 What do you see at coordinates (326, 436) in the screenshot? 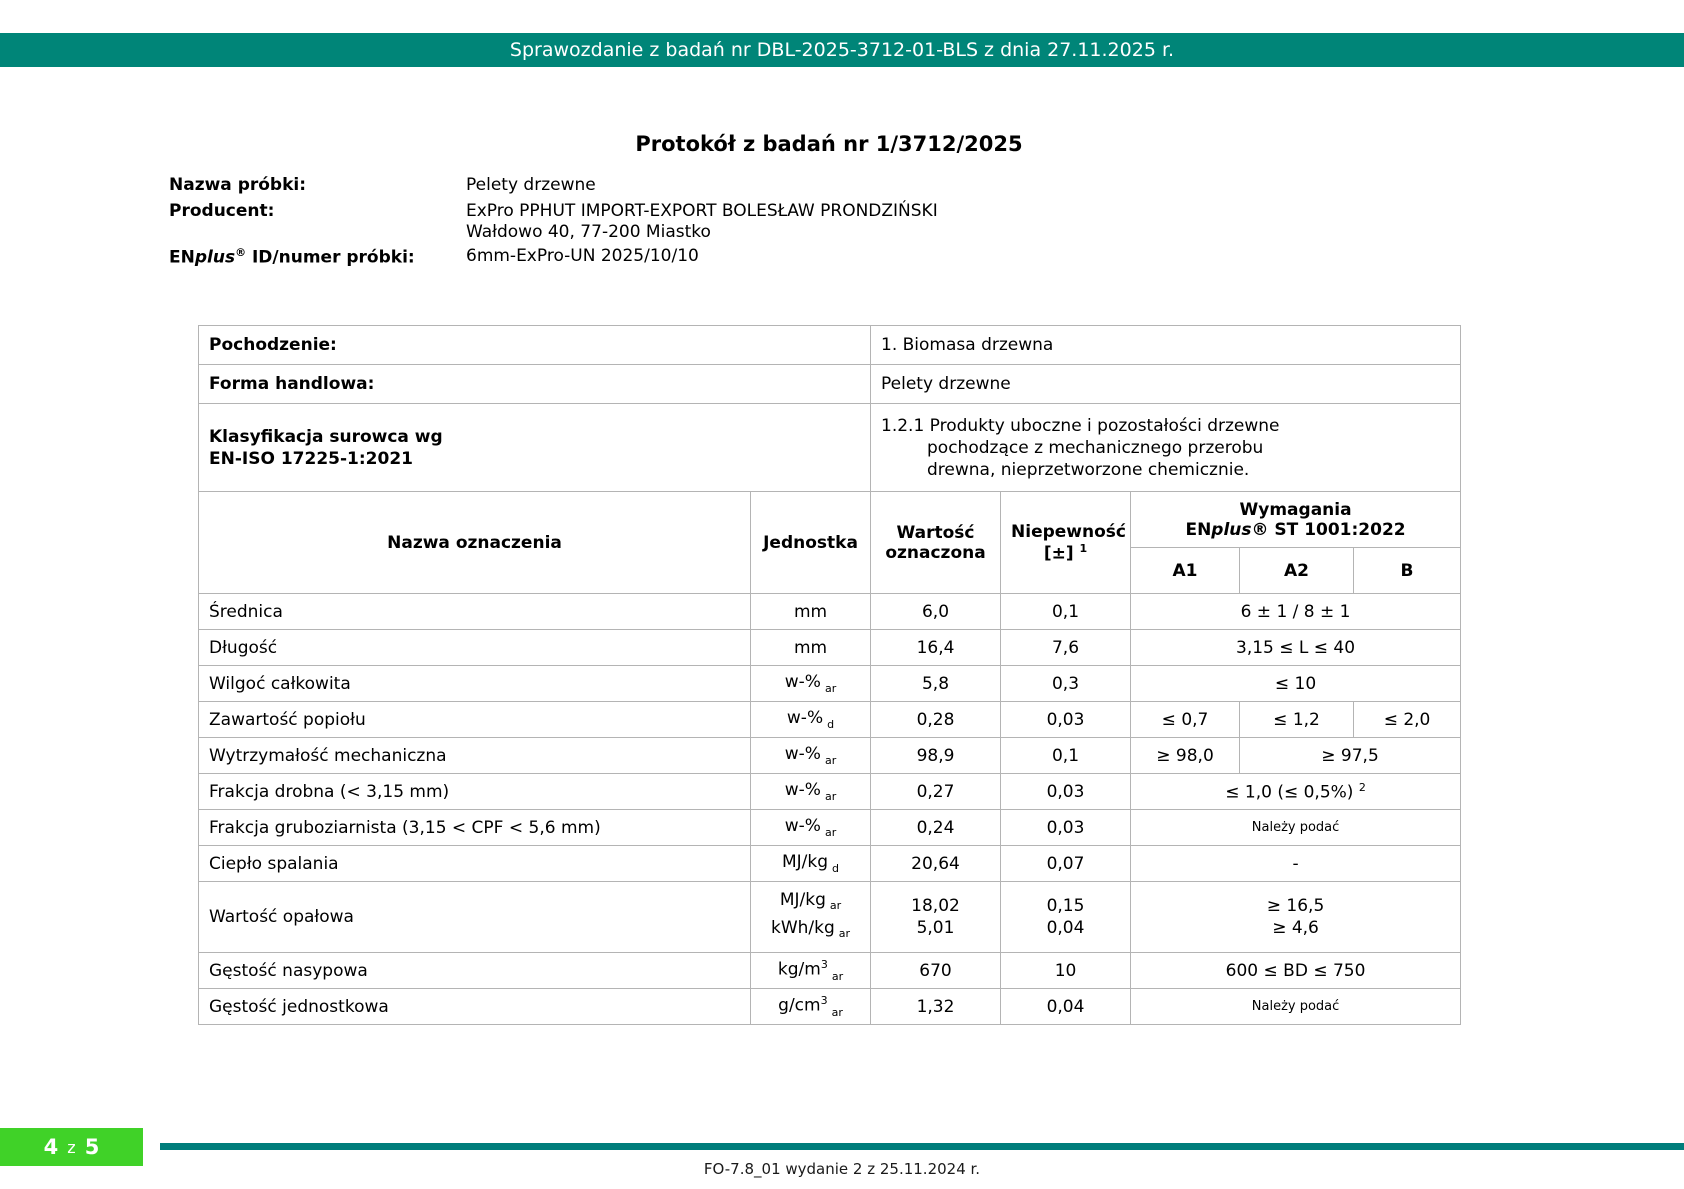
I see `classification-label-line1: Klasyfikacja surowca wg` at bounding box center [326, 436].